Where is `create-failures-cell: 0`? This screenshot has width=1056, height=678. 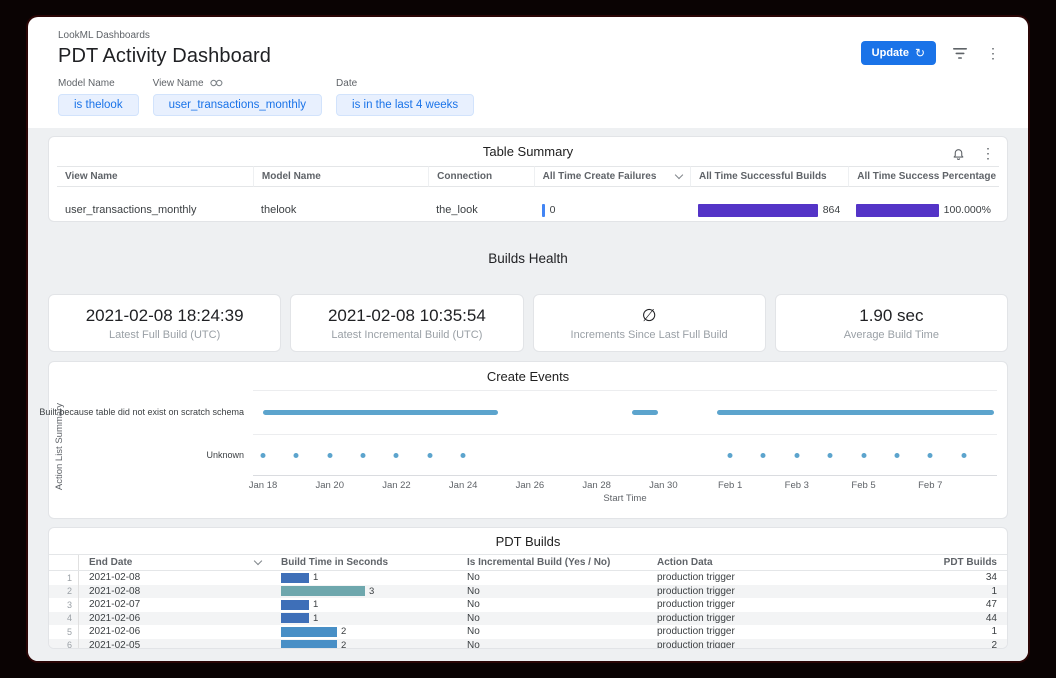
create-failures-cell: 0 is located at coordinates (612, 207).